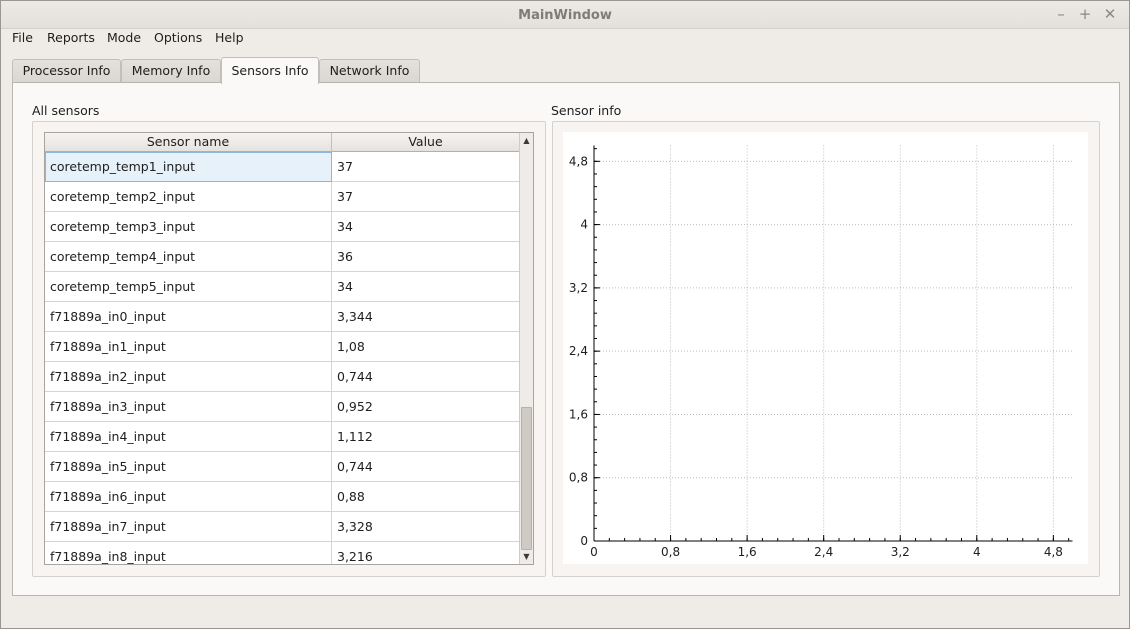 The width and height of the screenshot is (1130, 629). I want to click on table-row: coretemp_temp2_input 37, so click(282, 197).